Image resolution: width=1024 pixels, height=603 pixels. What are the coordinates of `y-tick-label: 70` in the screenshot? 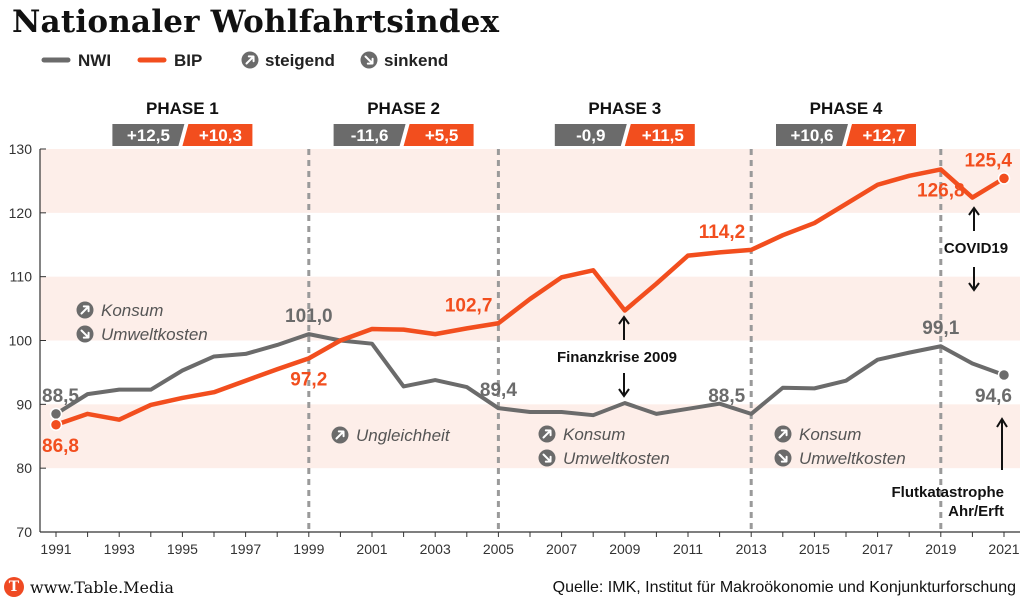 It's located at (24, 532).